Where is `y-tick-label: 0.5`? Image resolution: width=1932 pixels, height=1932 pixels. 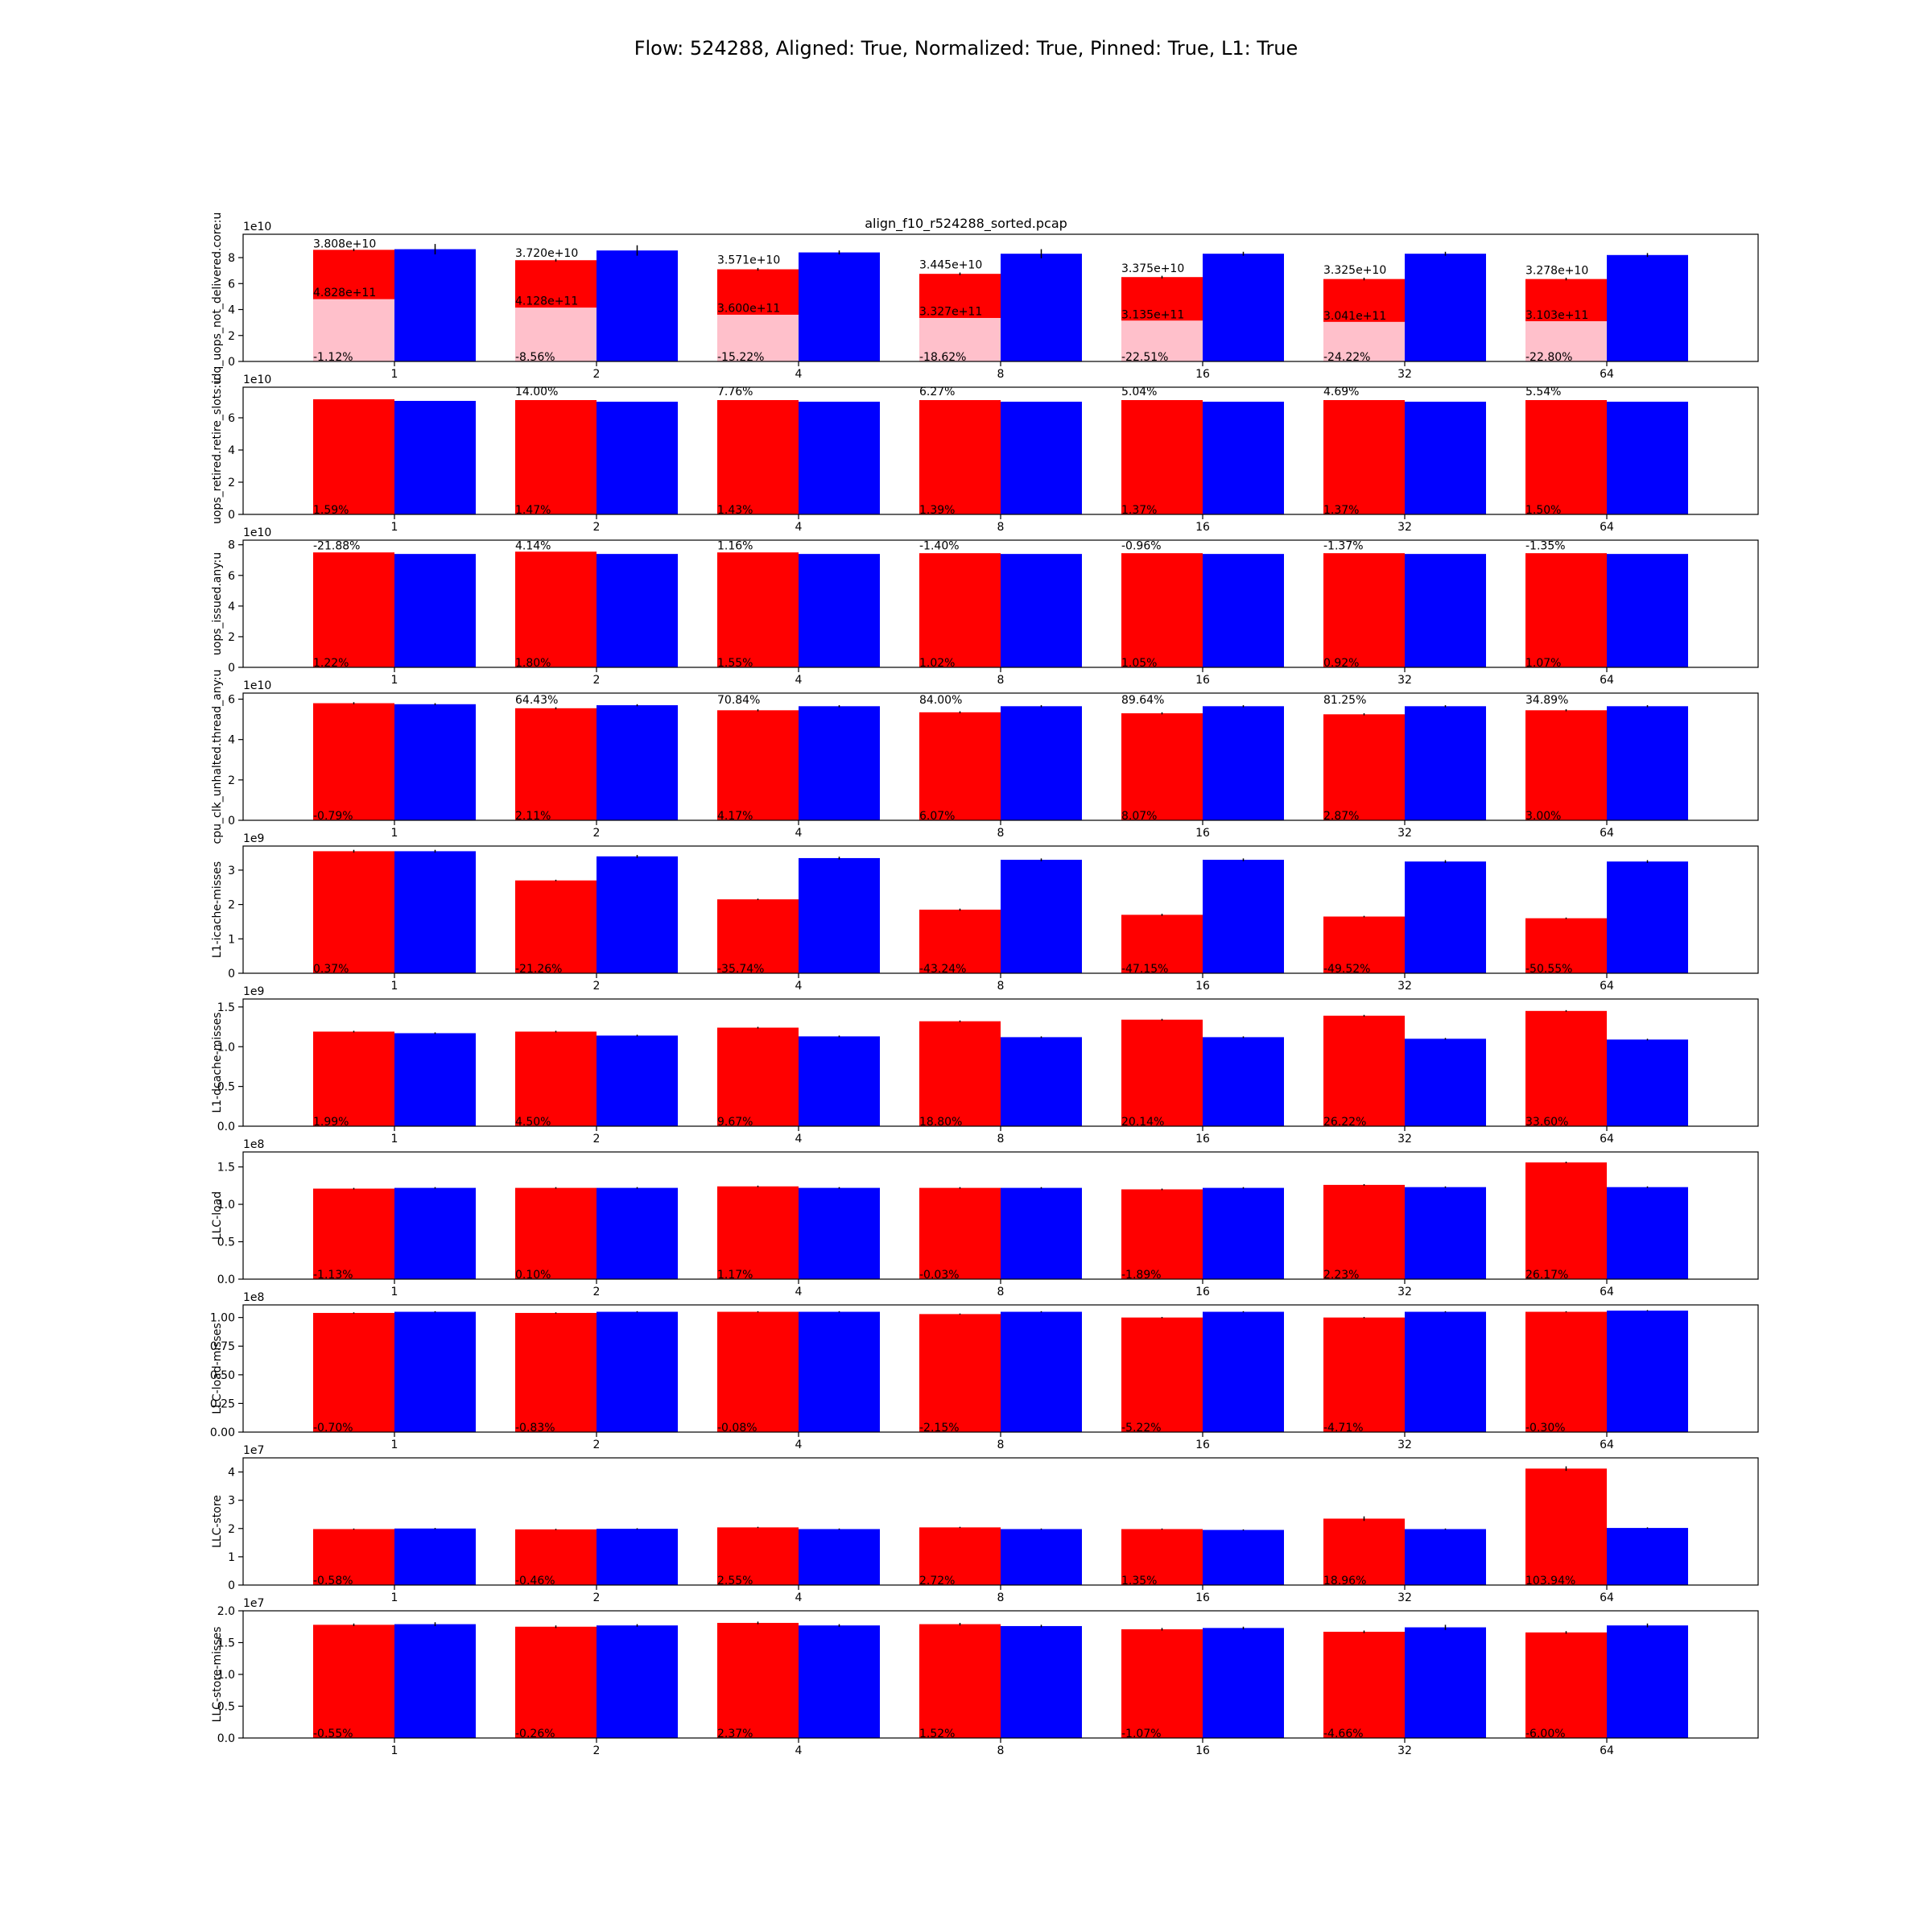 y-tick-label: 0.5 is located at coordinates (226, 1242).